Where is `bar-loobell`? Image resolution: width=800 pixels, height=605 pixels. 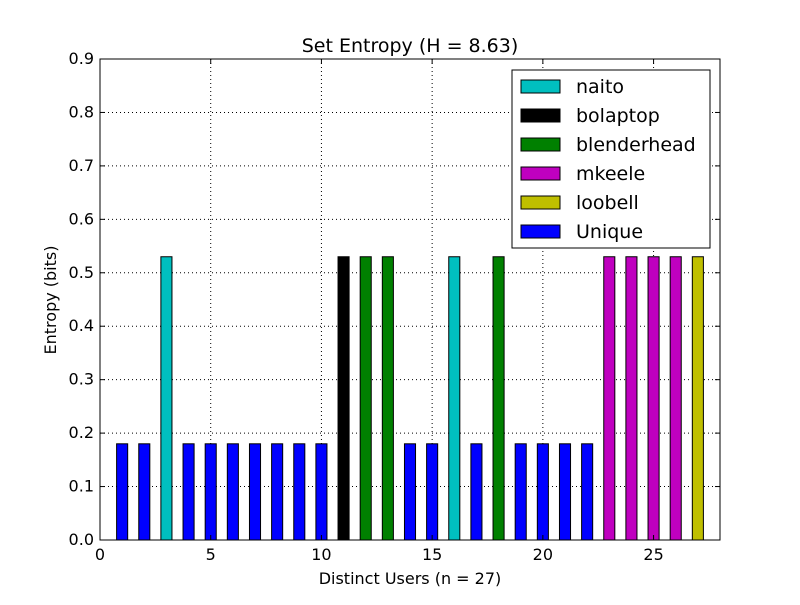 bar-loobell is located at coordinates (697, 398).